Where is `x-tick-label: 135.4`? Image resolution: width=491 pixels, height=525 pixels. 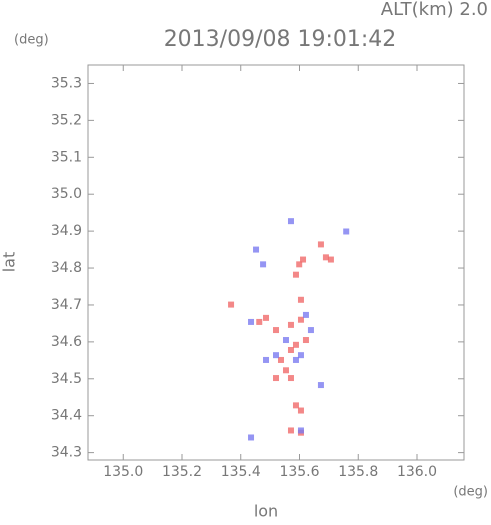
x-tick-label: 135.4 is located at coordinates (241, 472).